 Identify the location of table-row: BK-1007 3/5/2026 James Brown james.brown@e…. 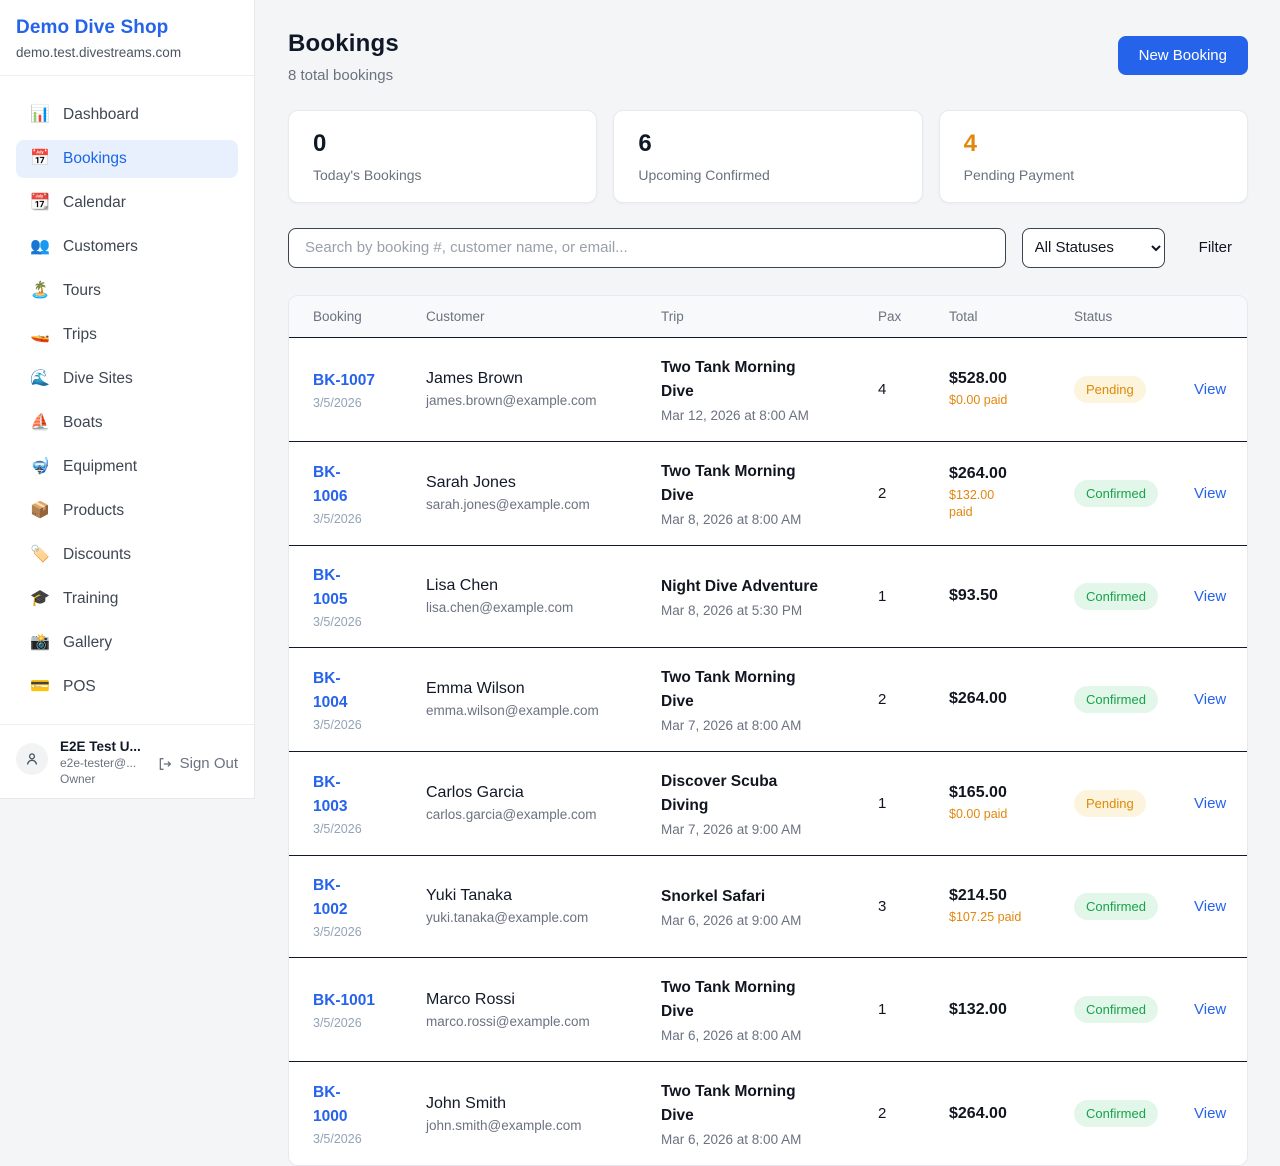
(768, 389).